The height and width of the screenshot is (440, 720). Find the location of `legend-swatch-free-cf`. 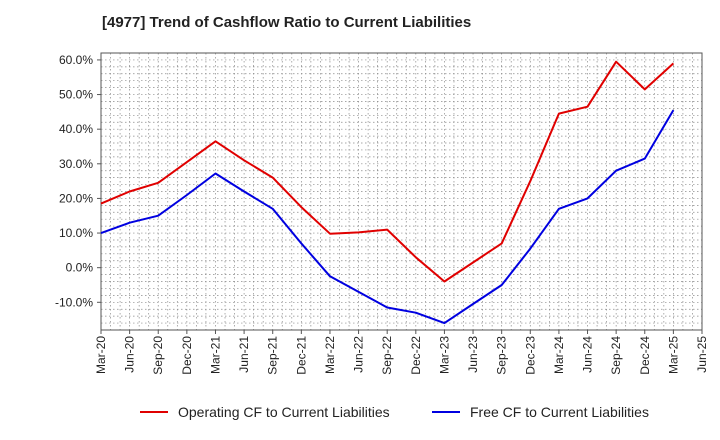

legend-swatch-free-cf is located at coordinates (446, 412).